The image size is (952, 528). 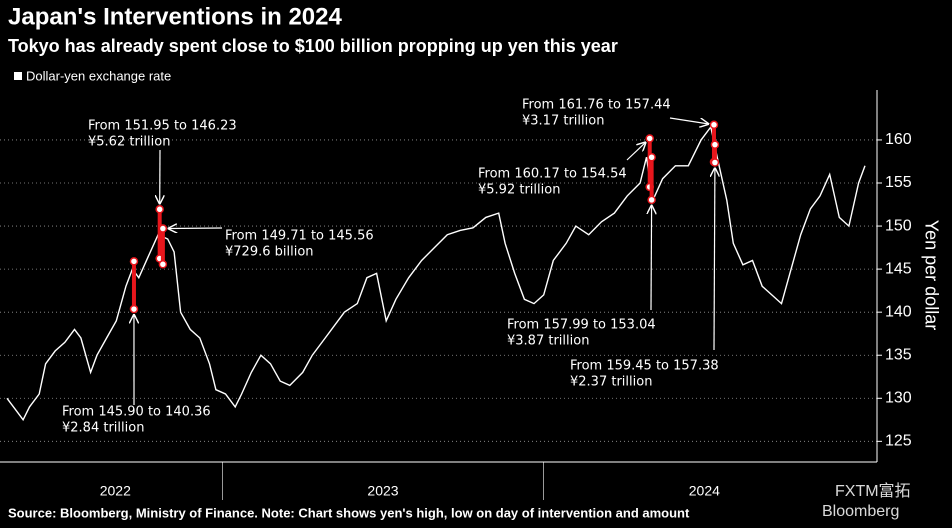 What do you see at coordinates (931, 275) in the screenshot?
I see `y-axis-label: Yen per dollar` at bounding box center [931, 275].